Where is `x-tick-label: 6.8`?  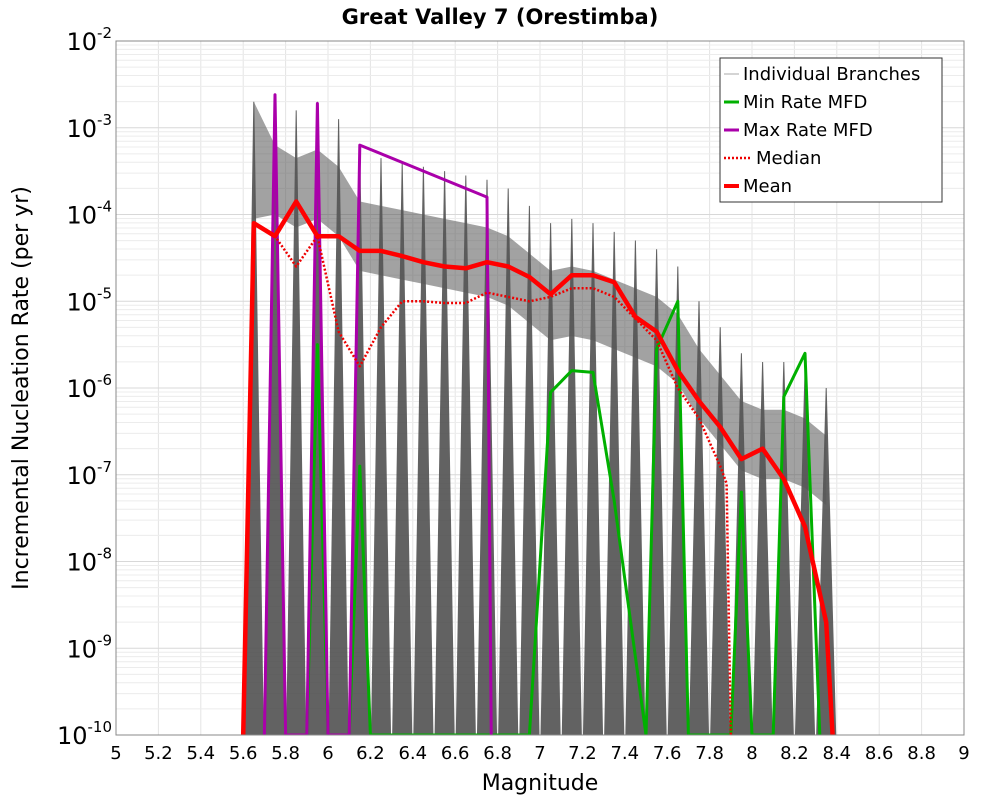 x-tick-label: 6.8 is located at coordinates (497, 753).